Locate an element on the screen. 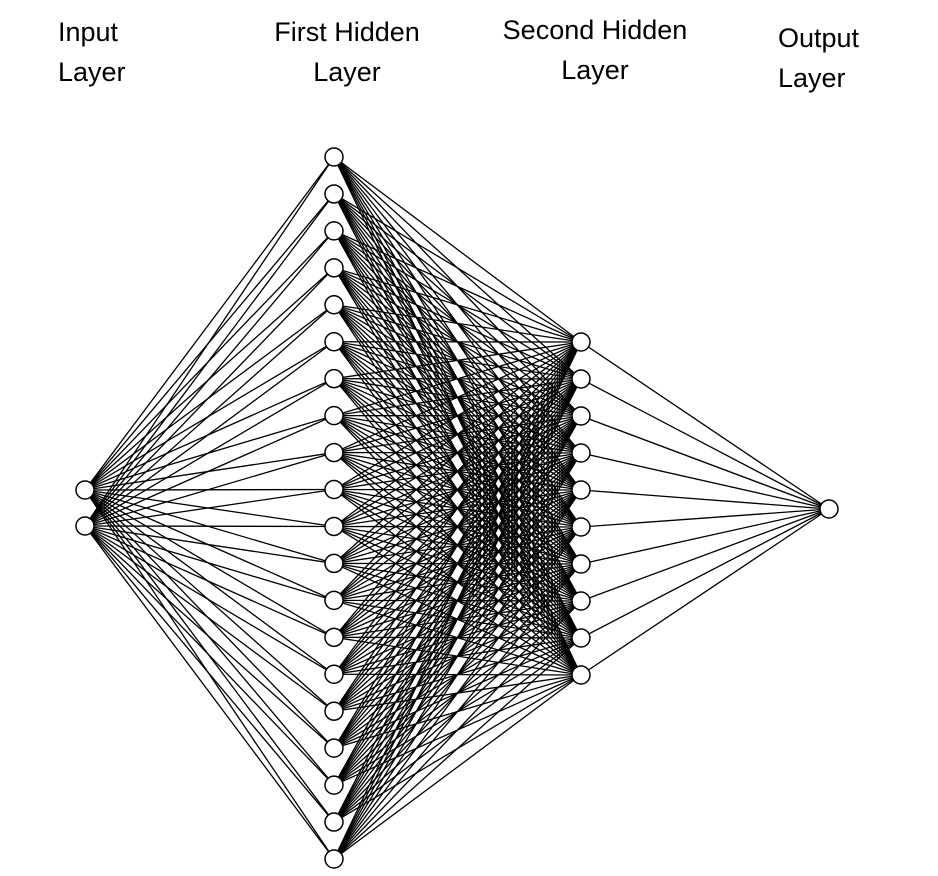 The image size is (938, 876). second-hidden-layer-title-line-1: Second Hidden is located at coordinates (595, 30).